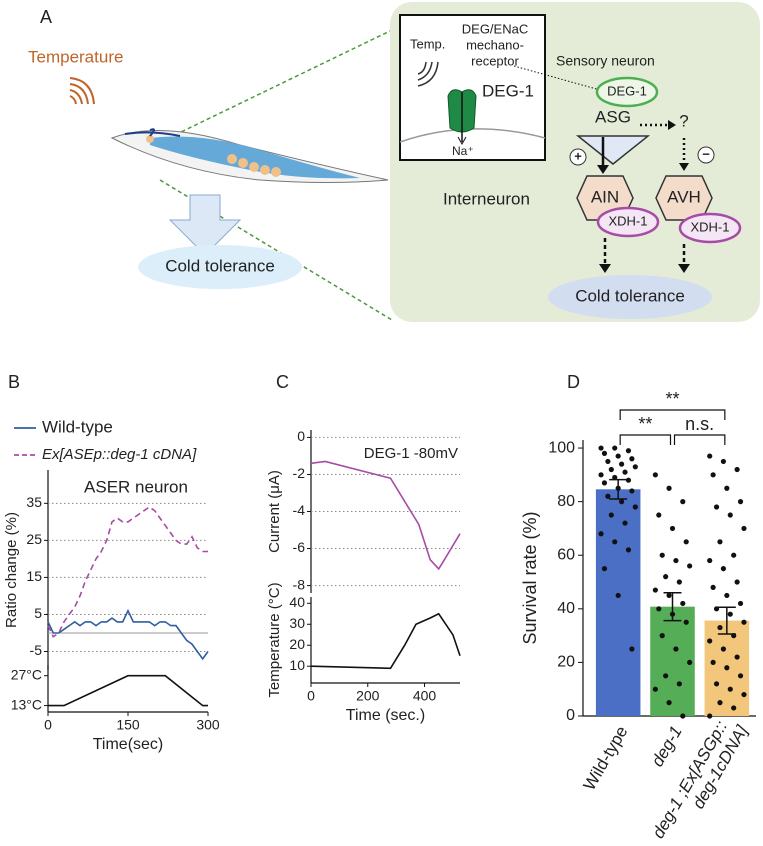  I want to click on y-tick-label: -6, so click(299, 547).